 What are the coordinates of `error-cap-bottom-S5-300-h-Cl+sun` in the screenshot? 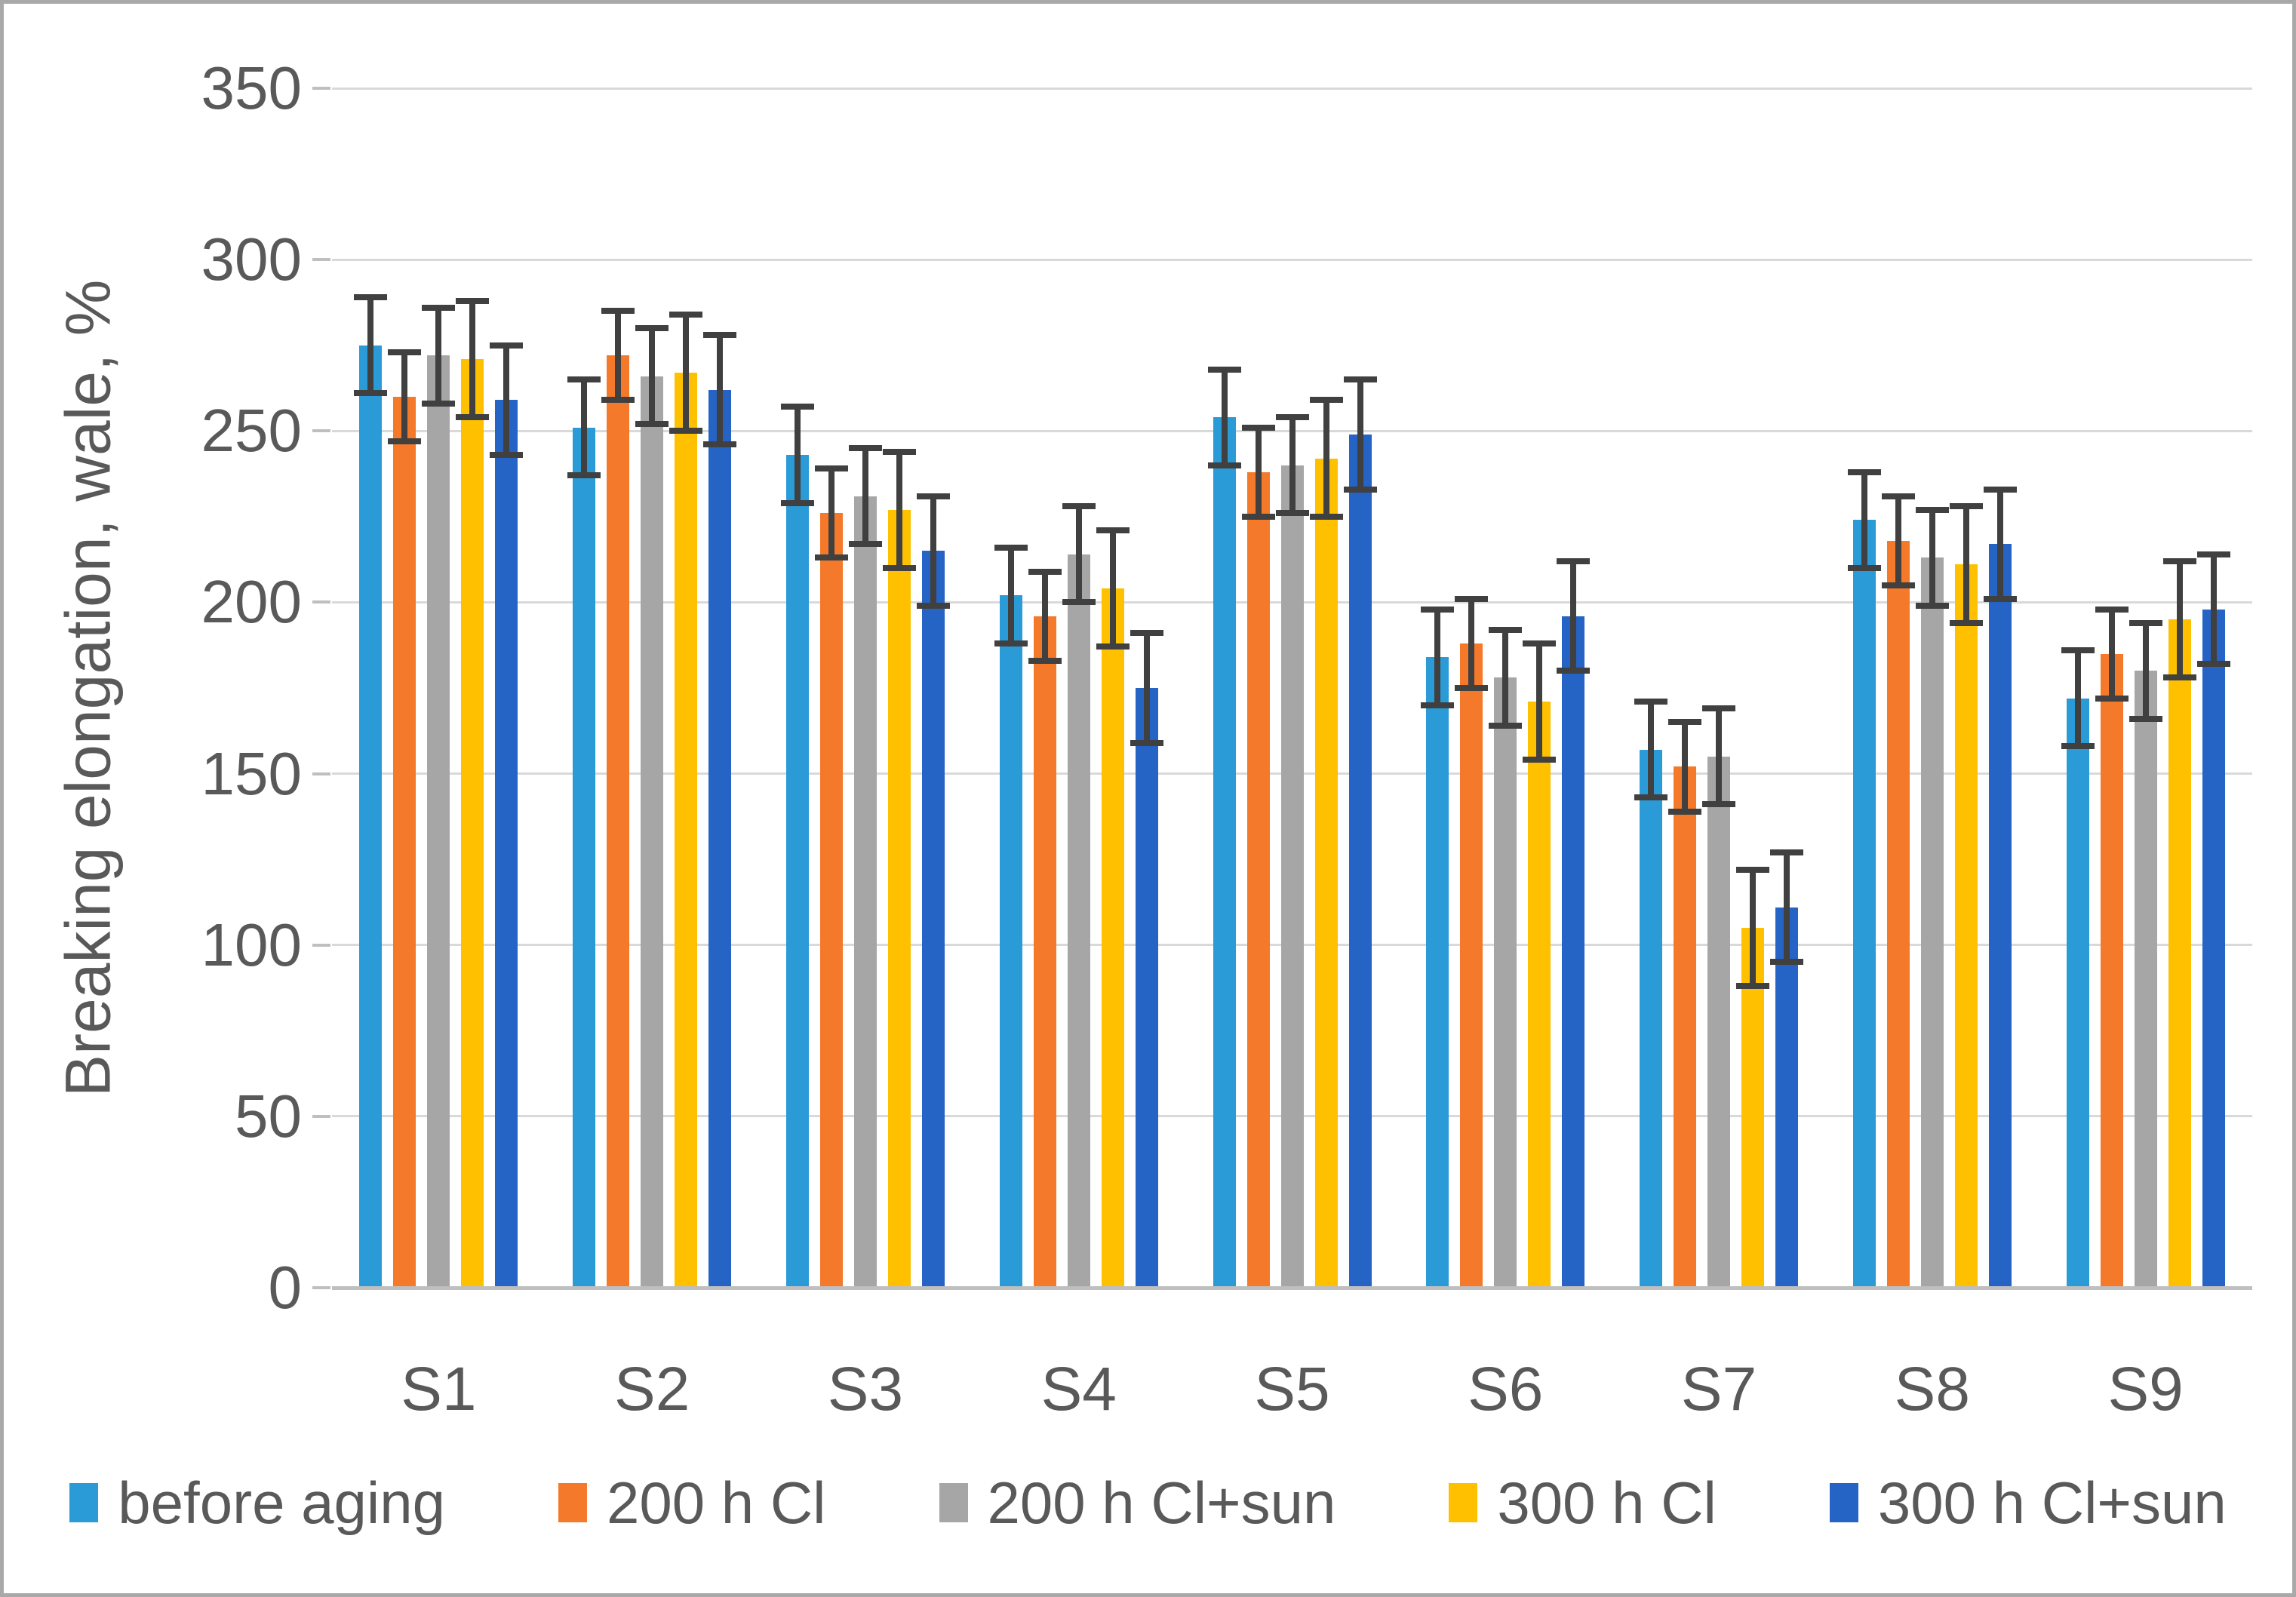 It's located at (1360, 489).